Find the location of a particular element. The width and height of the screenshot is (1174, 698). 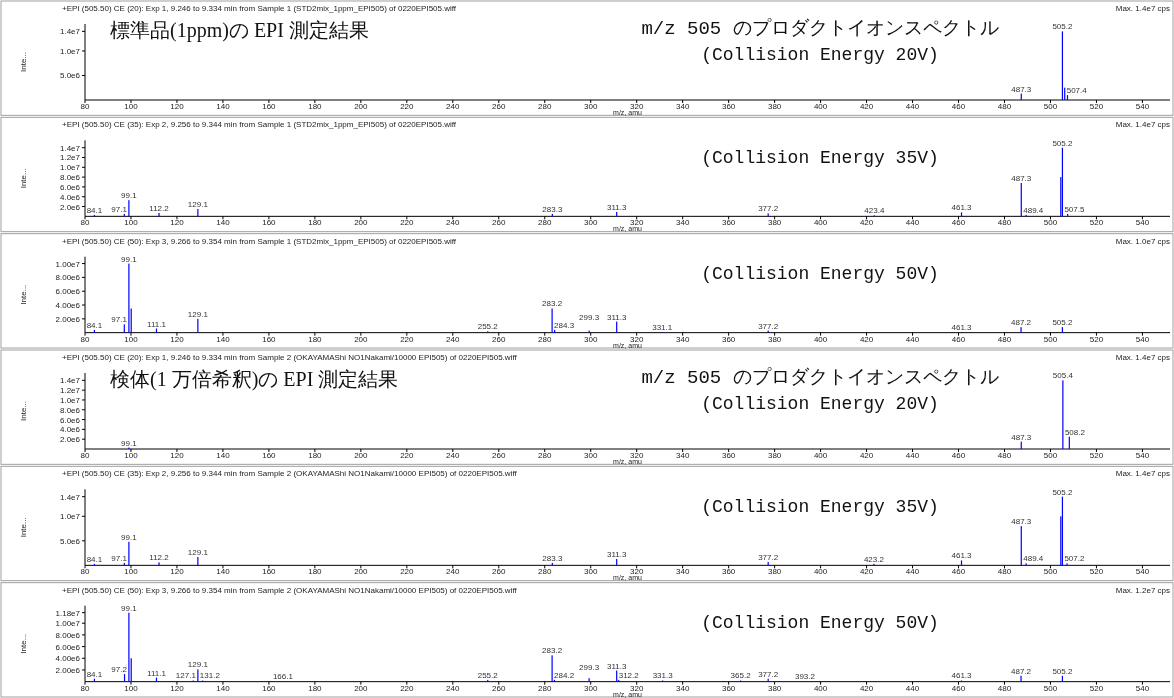

x-tick-label: 500 is located at coordinates (1050, 572).